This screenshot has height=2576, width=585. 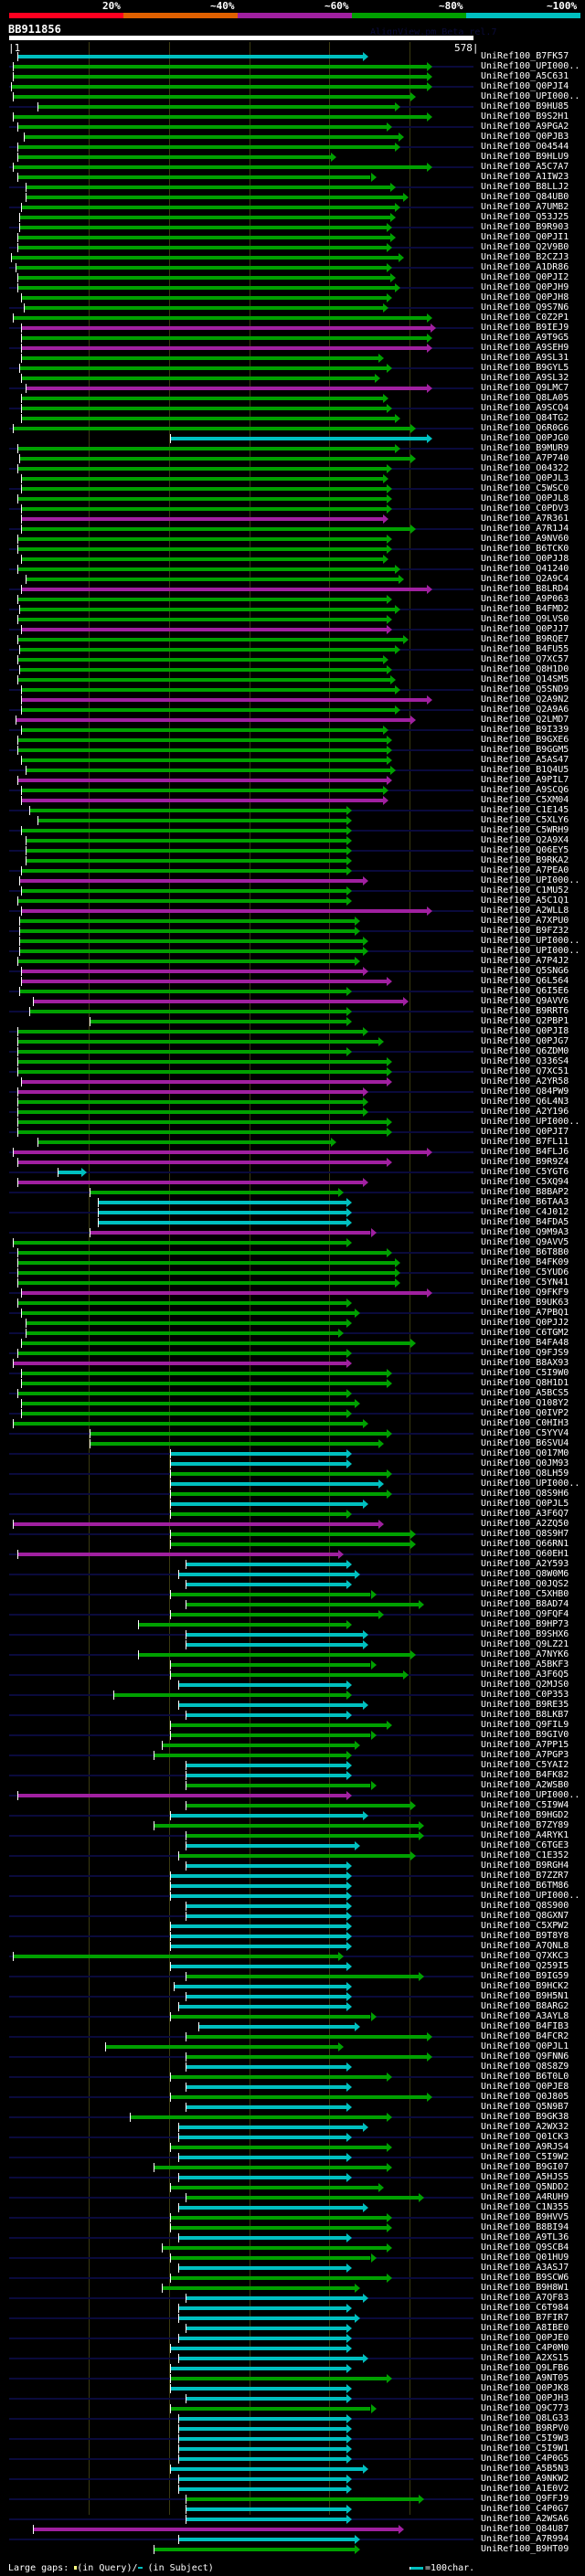 I want to click on alignment-row: UniRef100_A5C1Q1, so click(x=293, y=901).